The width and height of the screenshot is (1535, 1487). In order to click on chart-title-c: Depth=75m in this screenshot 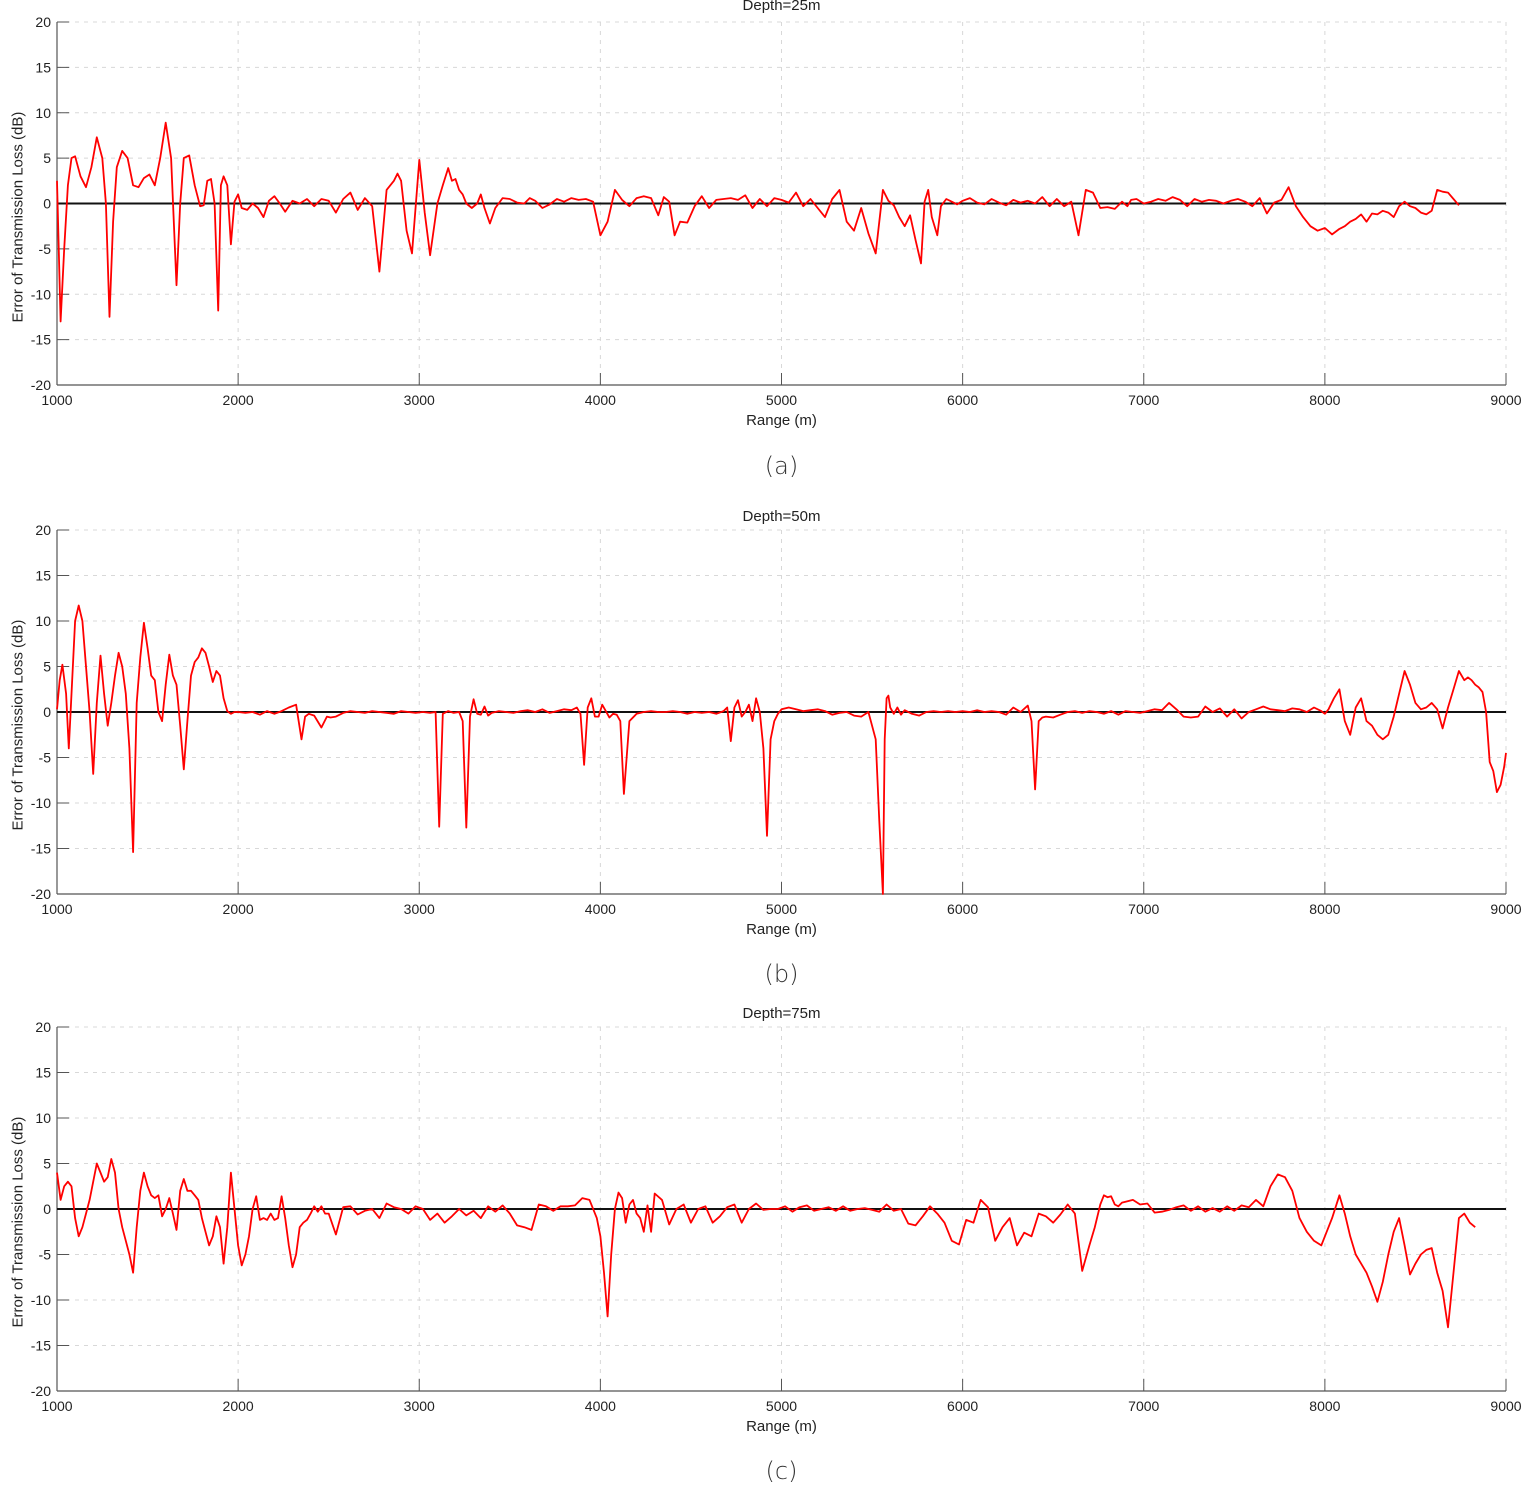, I will do `click(781, 1013)`.